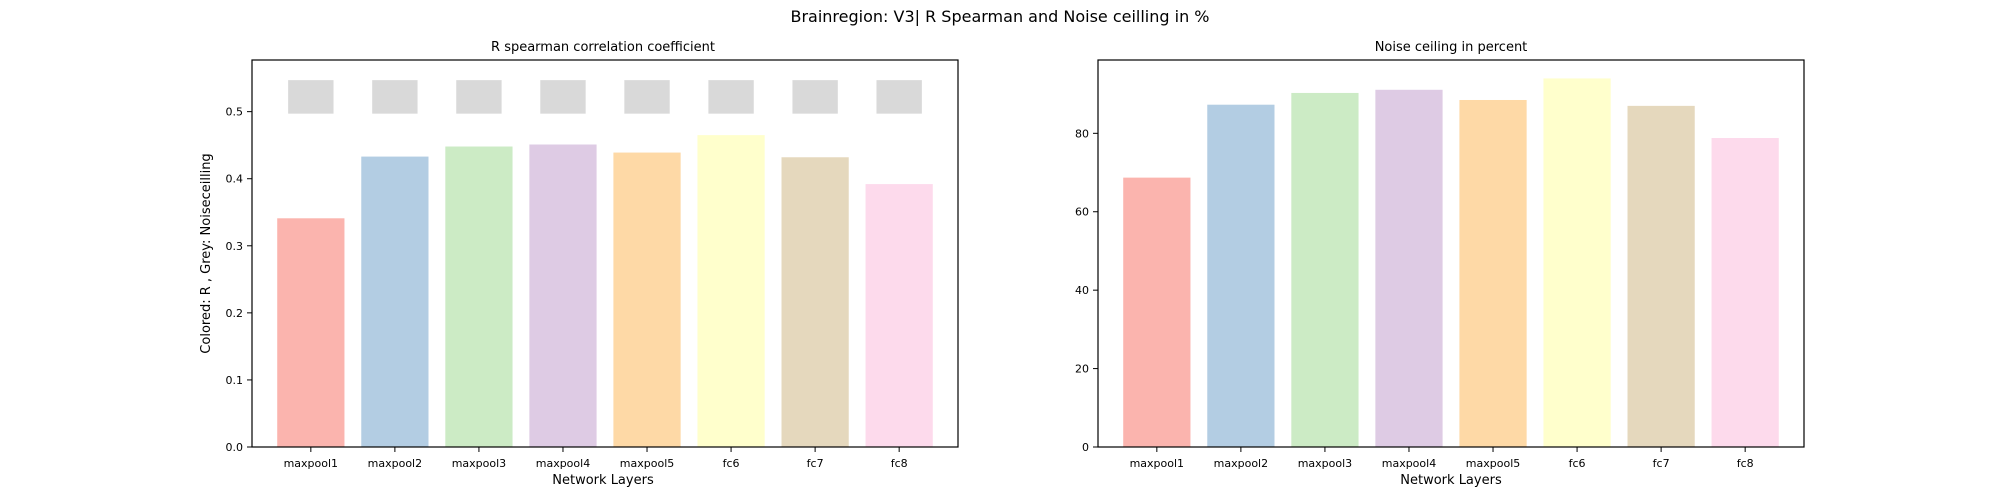  Describe the element at coordinates (603, 480) in the screenshot. I see `left-chart-xlabel: Network Layers` at that location.